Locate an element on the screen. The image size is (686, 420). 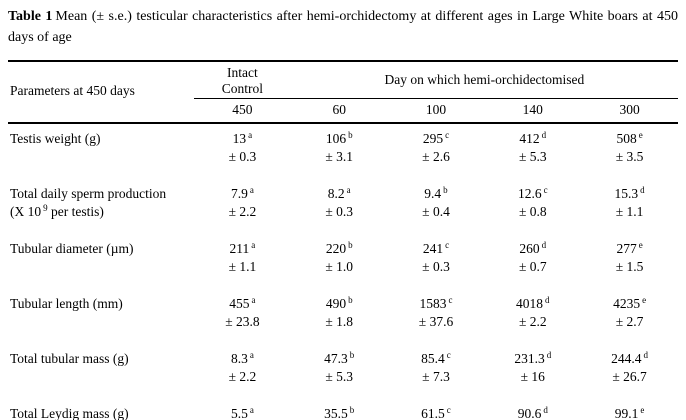
cell-standard-error: ± 1.5 is located at coordinates (629, 266).